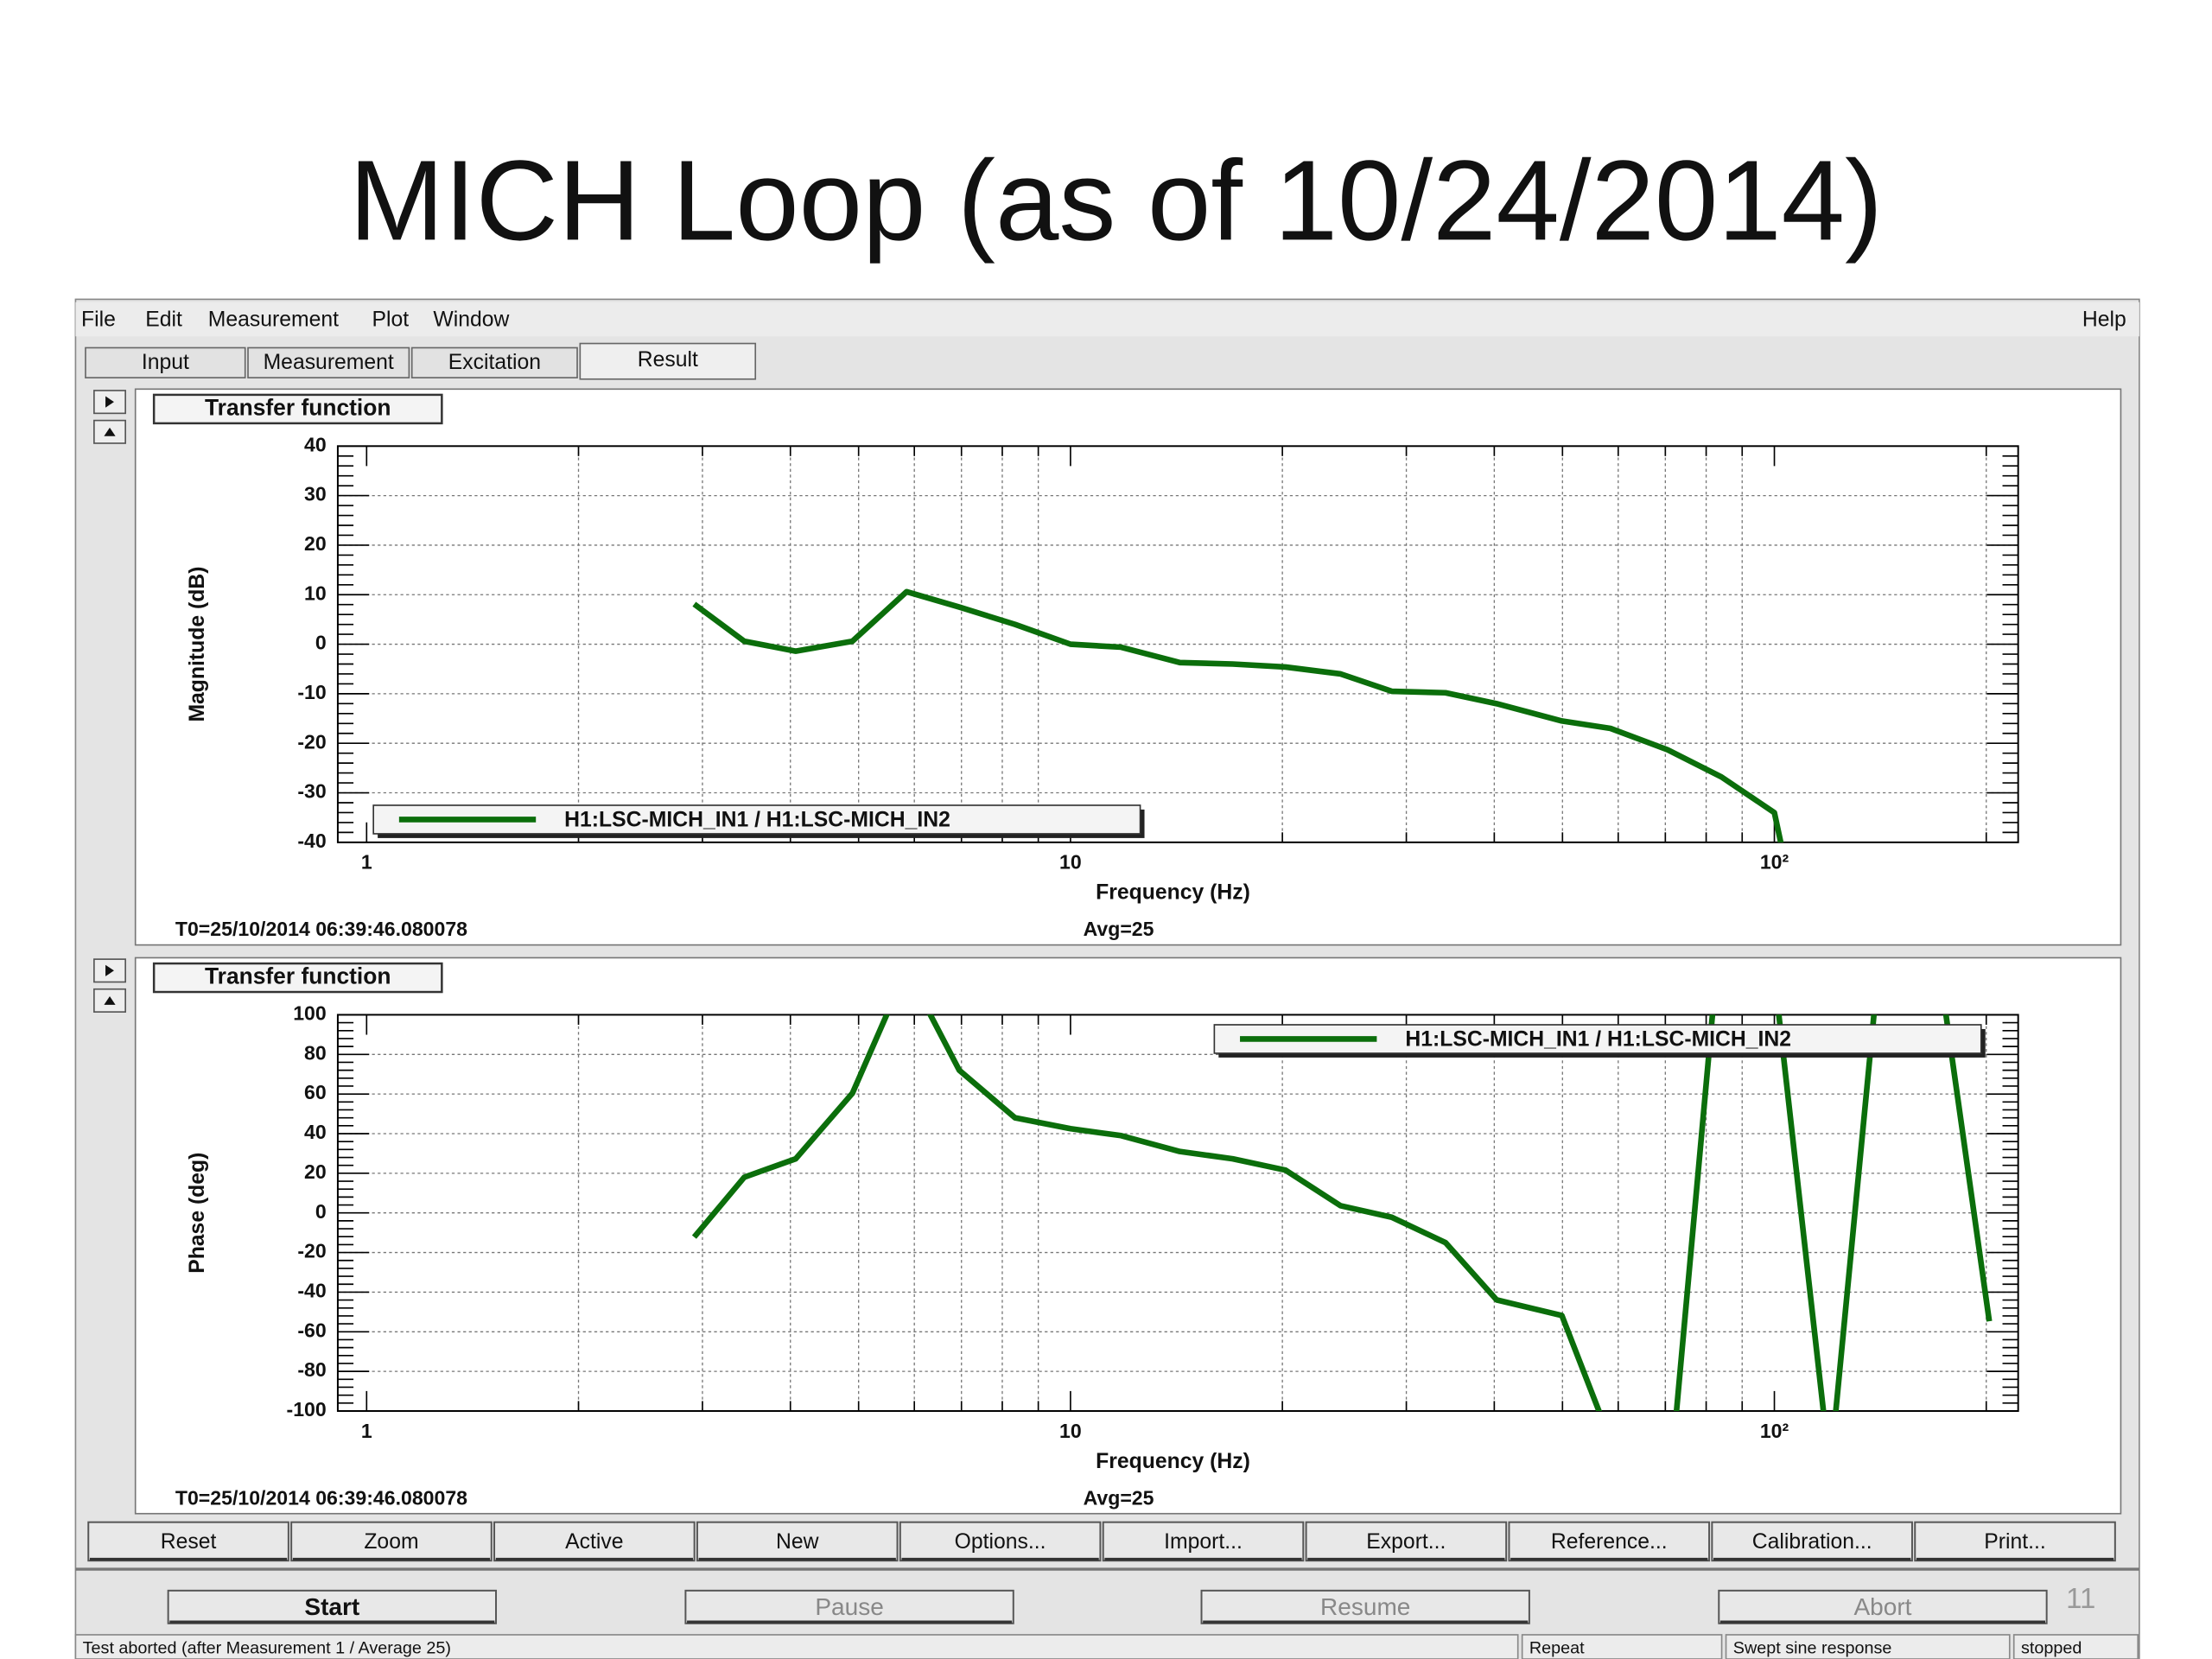  I want to click on control-button: Pause, so click(849, 1606).